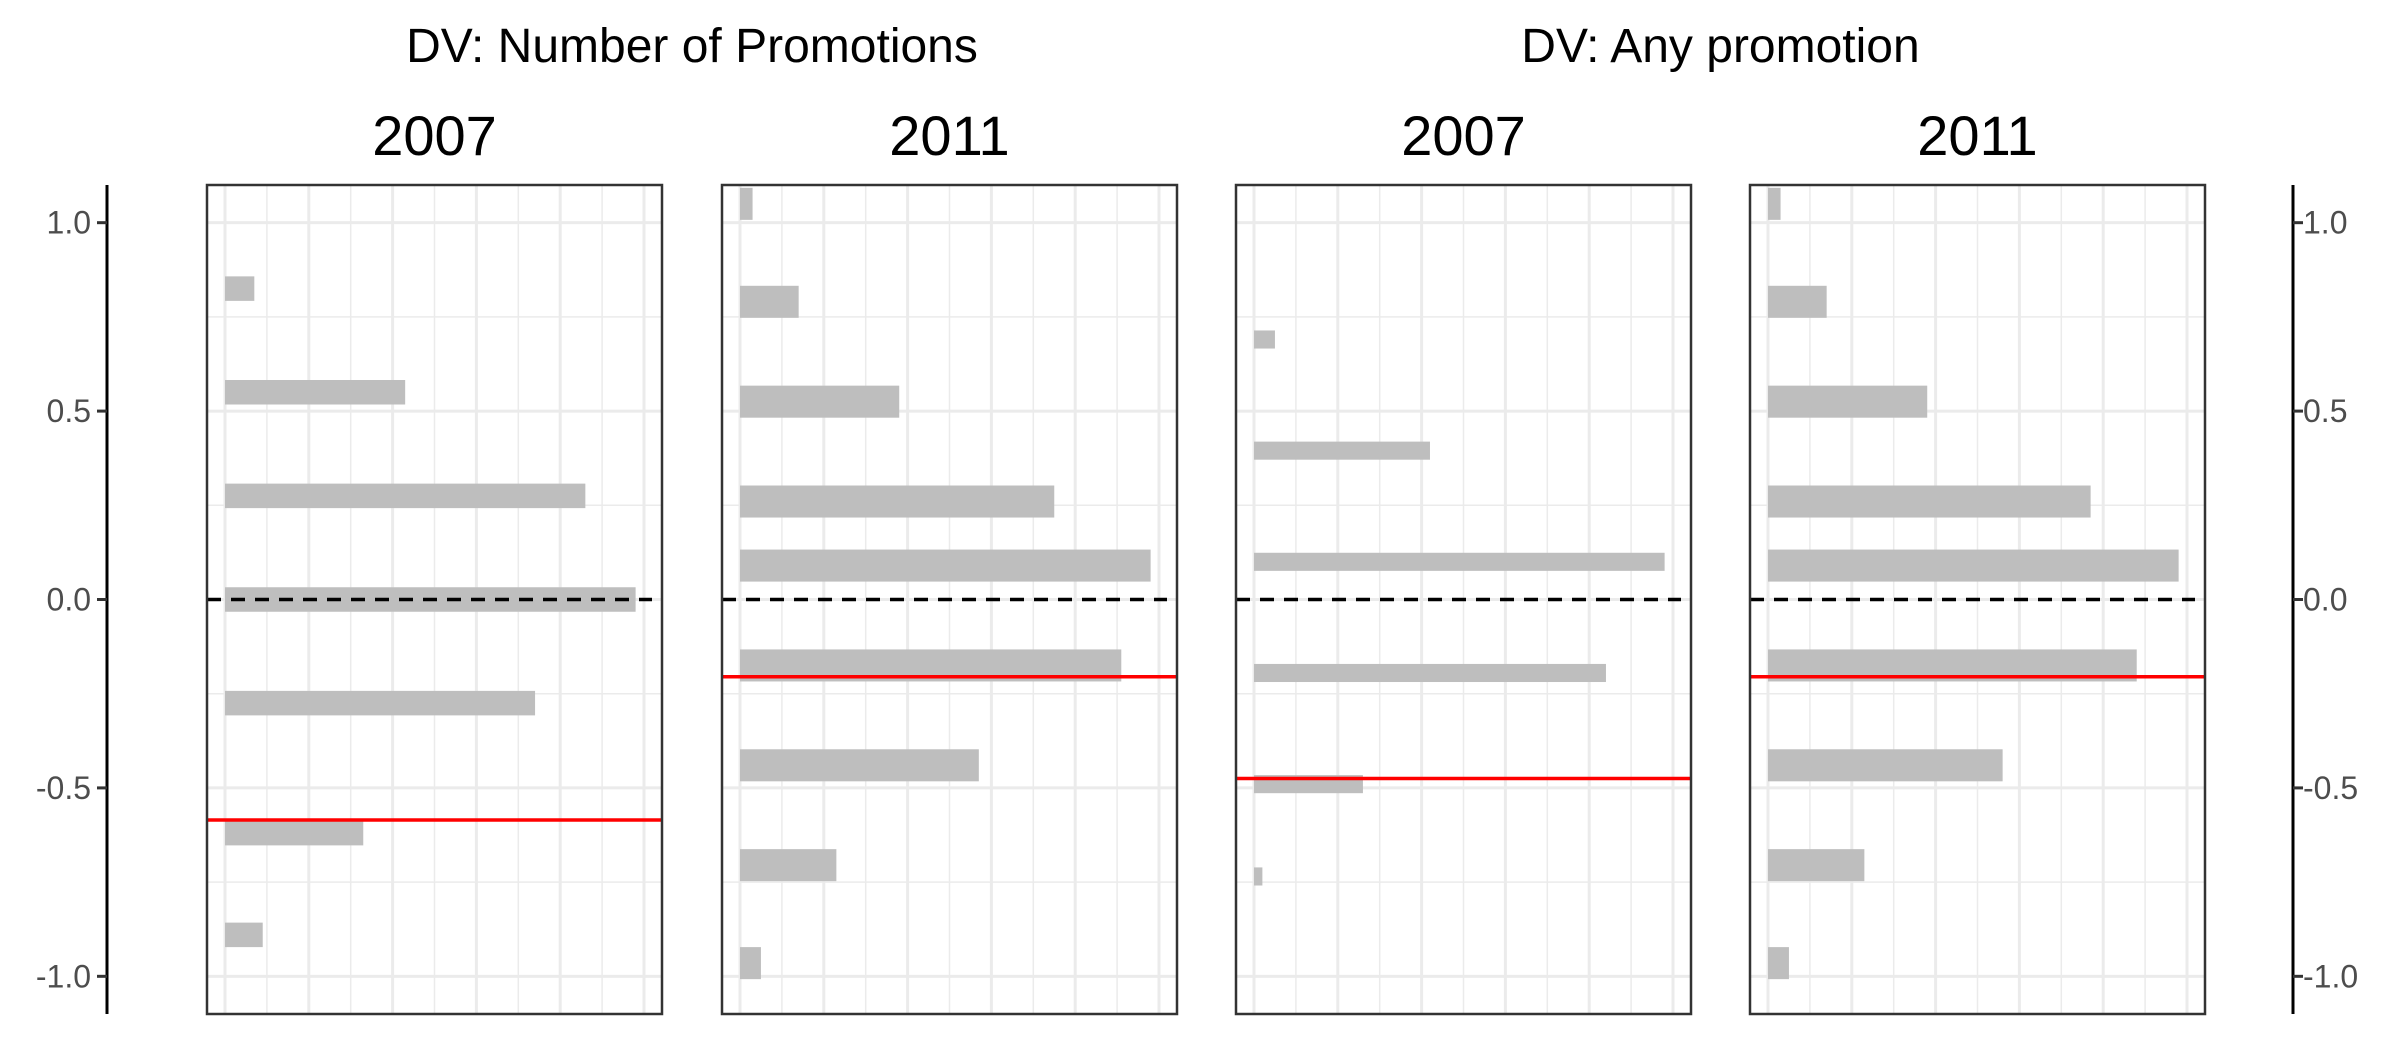 The image size is (2400, 1055). Describe the element at coordinates (69, 223) in the screenshot. I see `y-tick-label-left: 1.0` at that location.